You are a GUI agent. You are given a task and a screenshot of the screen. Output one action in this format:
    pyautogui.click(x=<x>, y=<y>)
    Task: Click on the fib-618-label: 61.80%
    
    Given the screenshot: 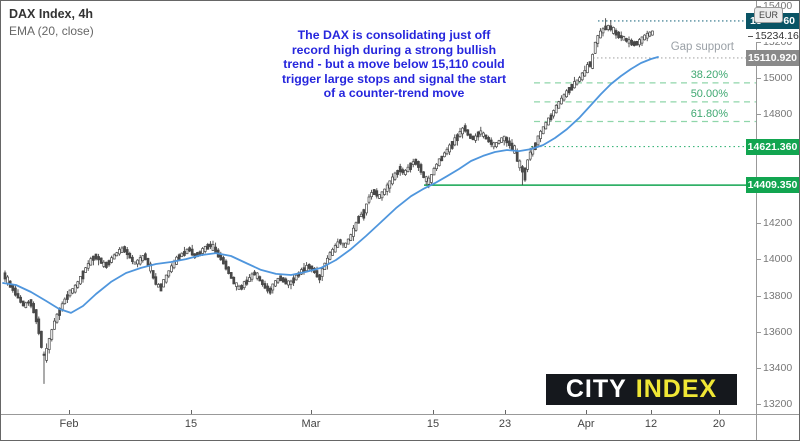 What is the action you would take?
    pyautogui.click(x=709, y=113)
    